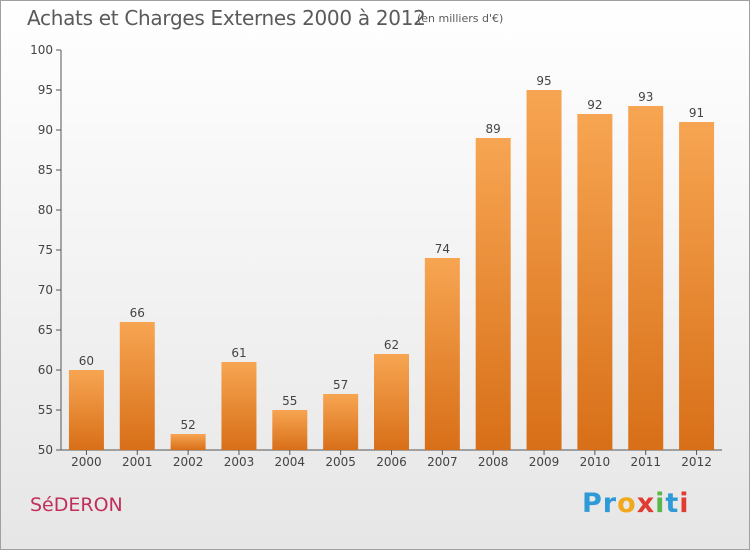 Image resolution: width=750 pixels, height=550 pixels. Describe the element at coordinates (137, 462) in the screenshot. I see `x-tick-label: 2001` at that location.